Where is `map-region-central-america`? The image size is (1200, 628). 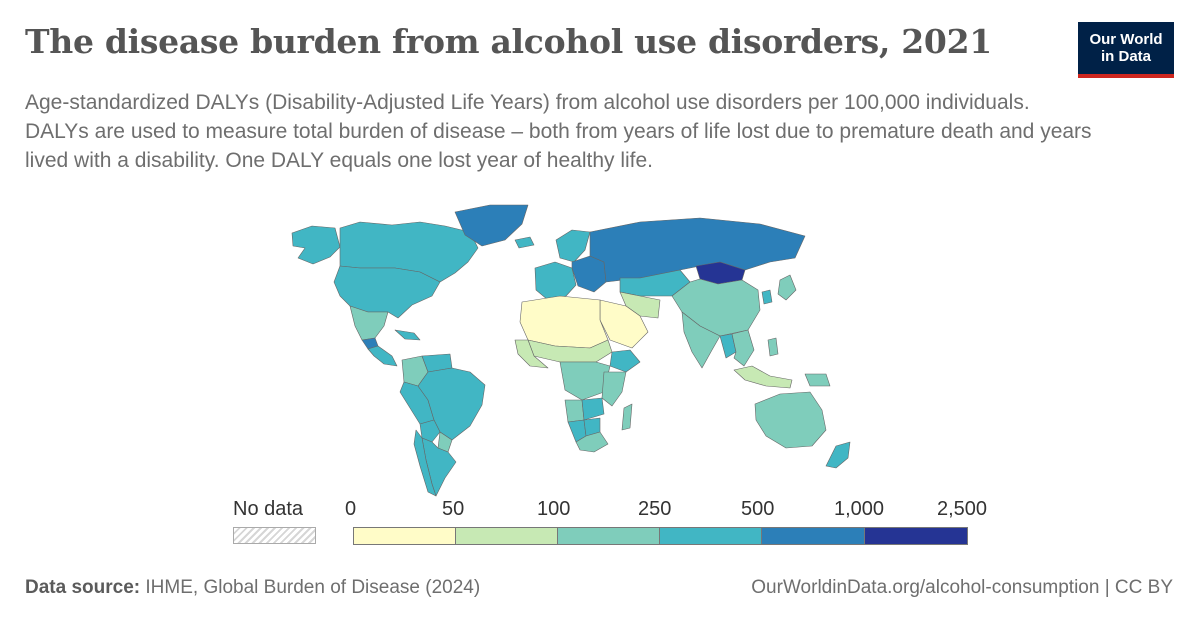
map-region-central-america is located at coordinates (382, 356).